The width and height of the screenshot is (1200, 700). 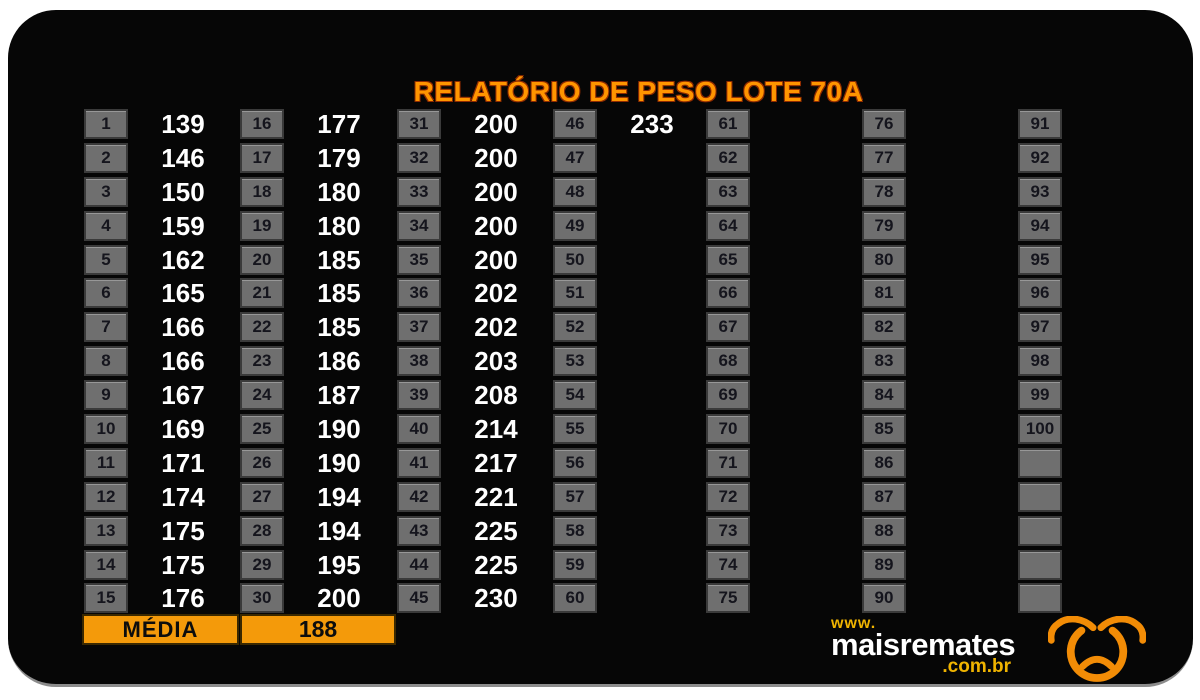 I want to click on weight-value: 171, so click(x=183, y=462).